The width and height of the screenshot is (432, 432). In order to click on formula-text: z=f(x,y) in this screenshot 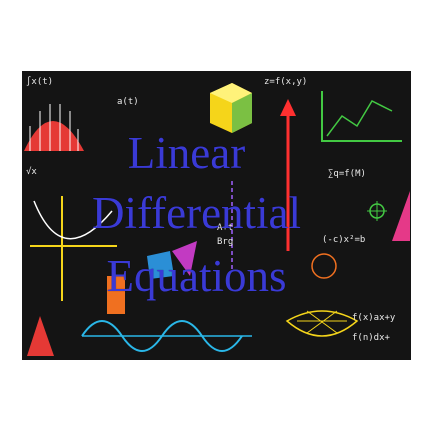, I will do `click(286, 82)`.